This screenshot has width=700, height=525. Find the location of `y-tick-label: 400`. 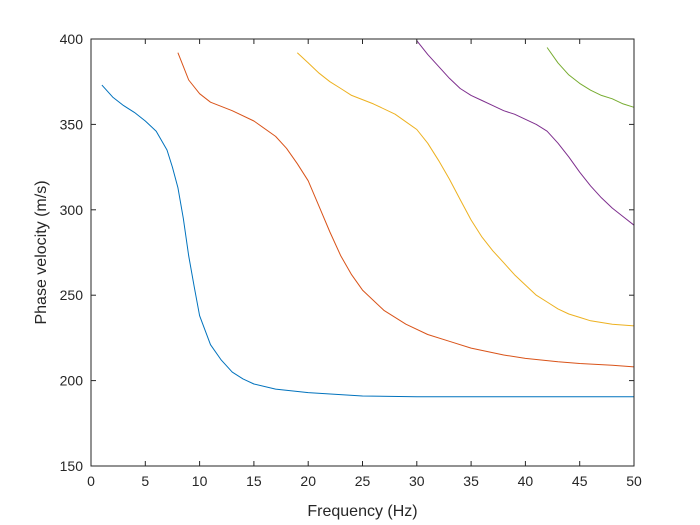

y-tick-label: 400 is located at coordinates (72, 39).